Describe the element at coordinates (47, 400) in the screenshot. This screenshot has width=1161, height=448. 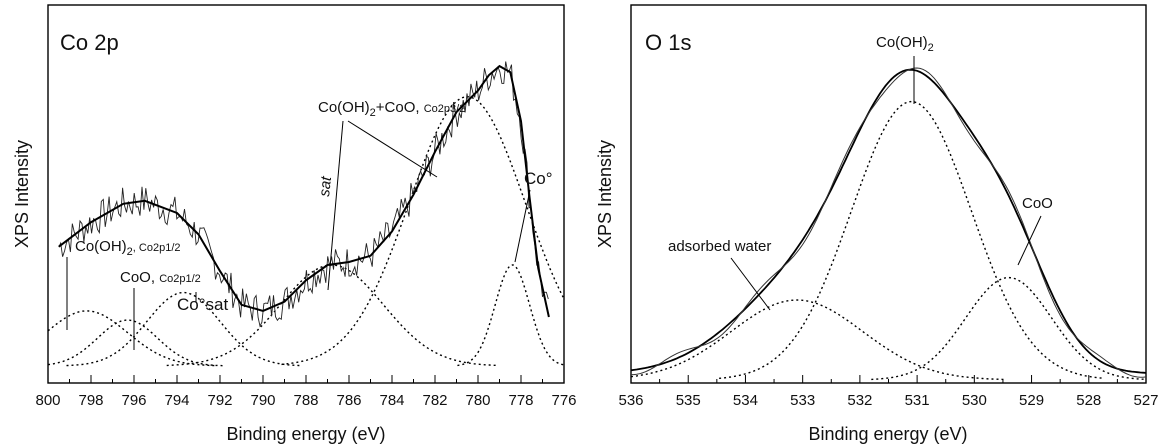
I see `co2p-x-tick-label: 800` at that location.